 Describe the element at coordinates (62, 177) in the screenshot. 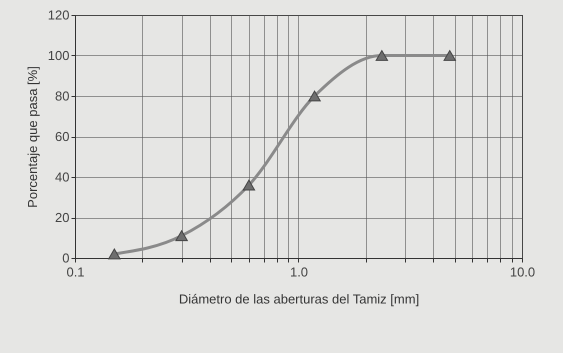

I see `y-tick-label: 40` at that location.